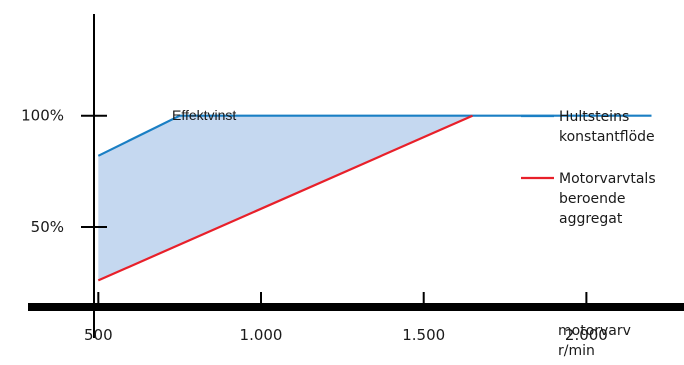 This screenshot has width=684, height=365. I want to click on x-tick-label: 2.000, so click(586, 335).